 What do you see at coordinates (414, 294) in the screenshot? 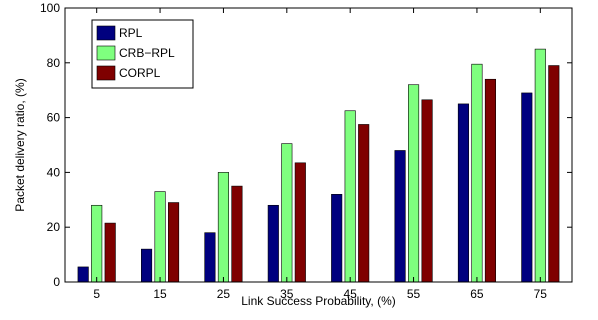
I see `x-tick-label: 55` at bounding box center [414, 294].